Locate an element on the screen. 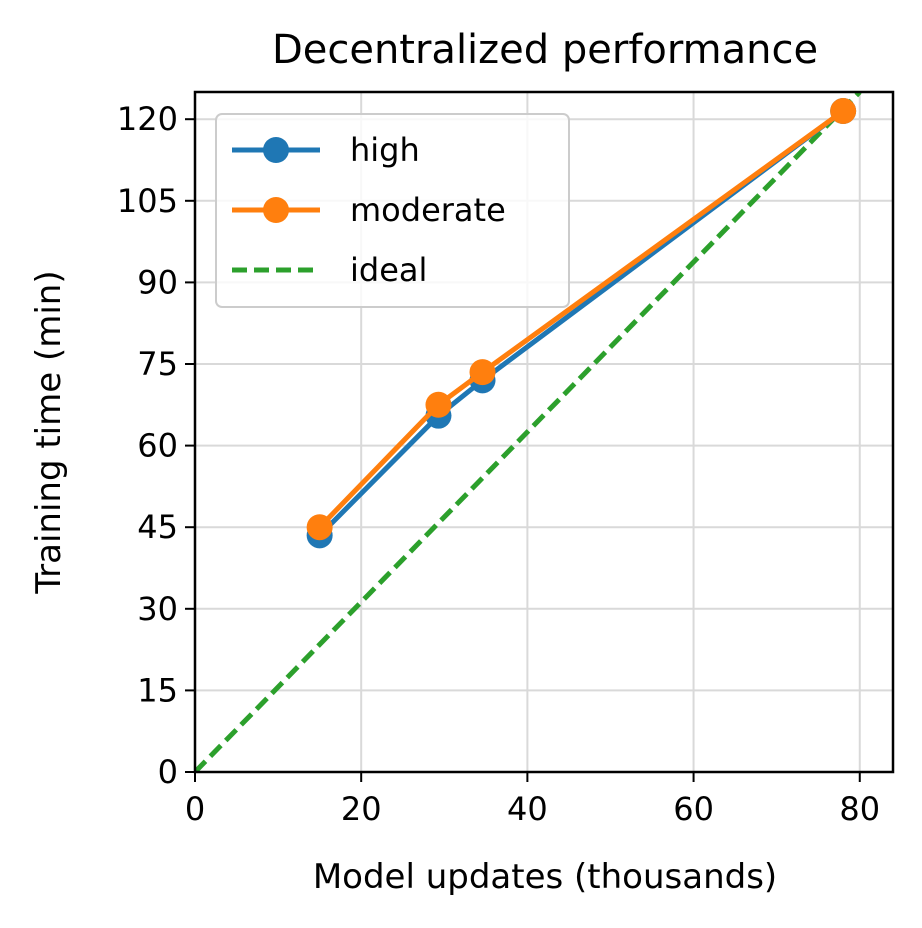 The width and height of the screenshot is (922, 928). y-tick-label: 120 is located at coordinates (147, 119).